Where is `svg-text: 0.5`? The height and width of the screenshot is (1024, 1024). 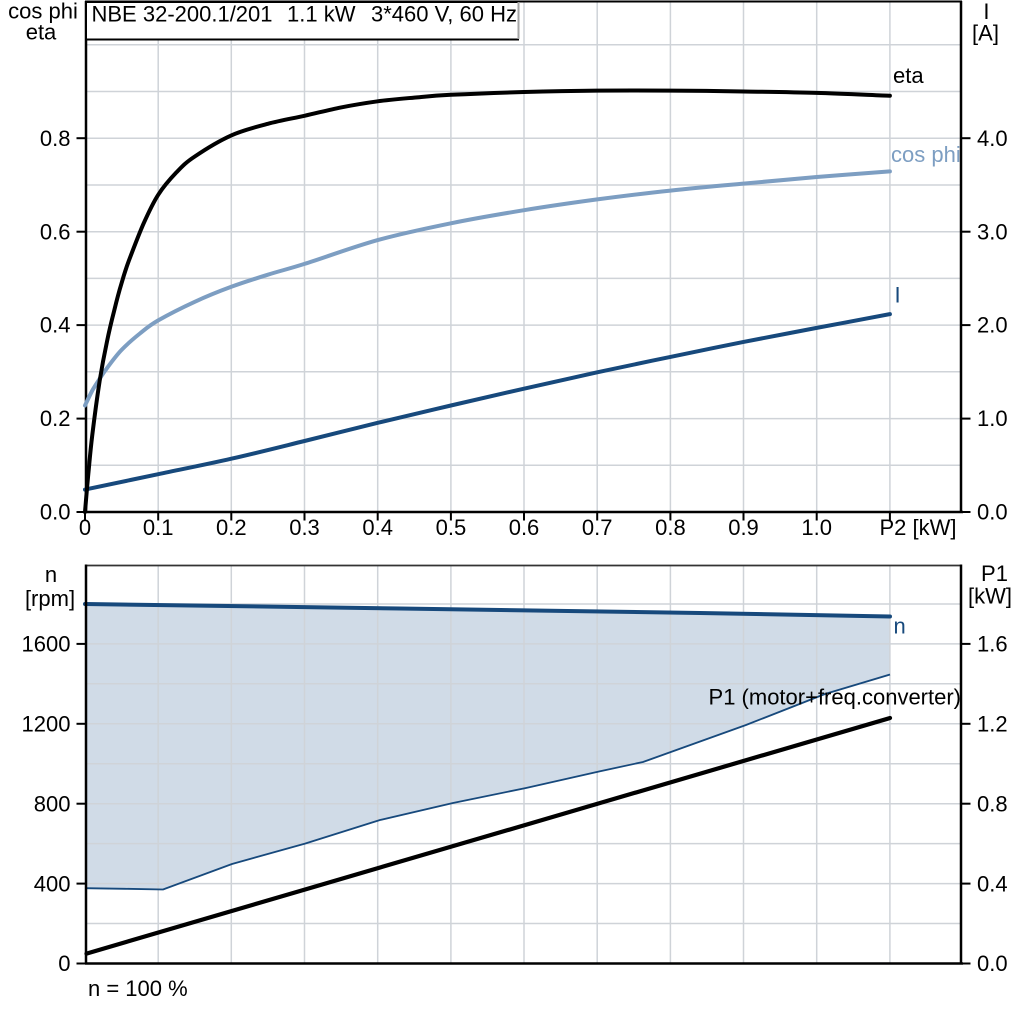 svg-text: 0.5 is located at coordinates (451, 527).